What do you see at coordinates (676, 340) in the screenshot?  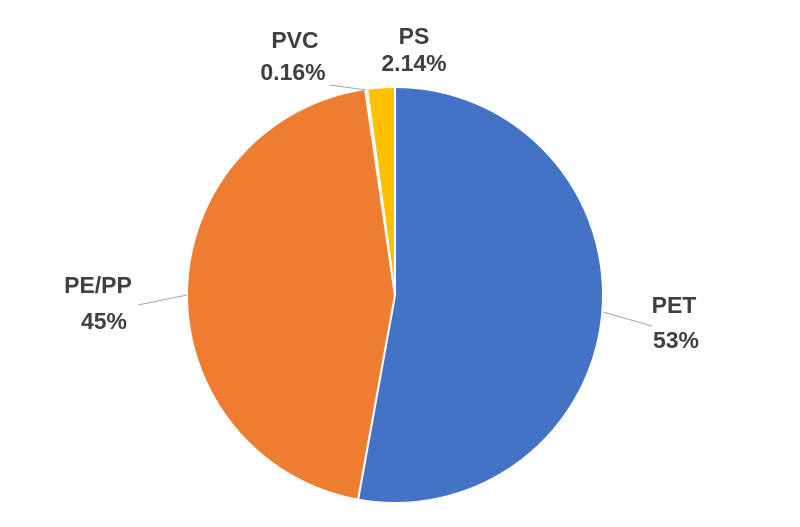 I see `slice-value-pet: 53%` at bounding box center [676, 340].